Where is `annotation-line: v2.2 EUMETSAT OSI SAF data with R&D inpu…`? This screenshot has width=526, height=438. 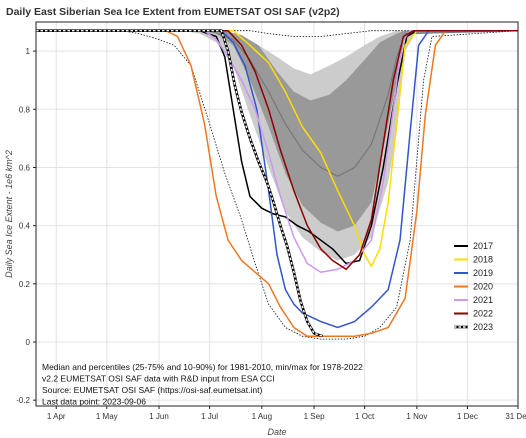 annotation-line: v2.2 EUMETSAT OSI SAF data with R&D inpu… is located at coordinates (158, 379).